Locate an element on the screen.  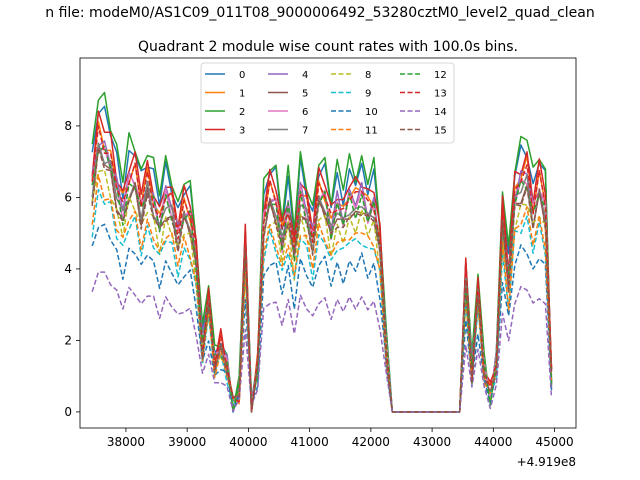
x-tick-label: 39000 is located at coordinates (187, 442).